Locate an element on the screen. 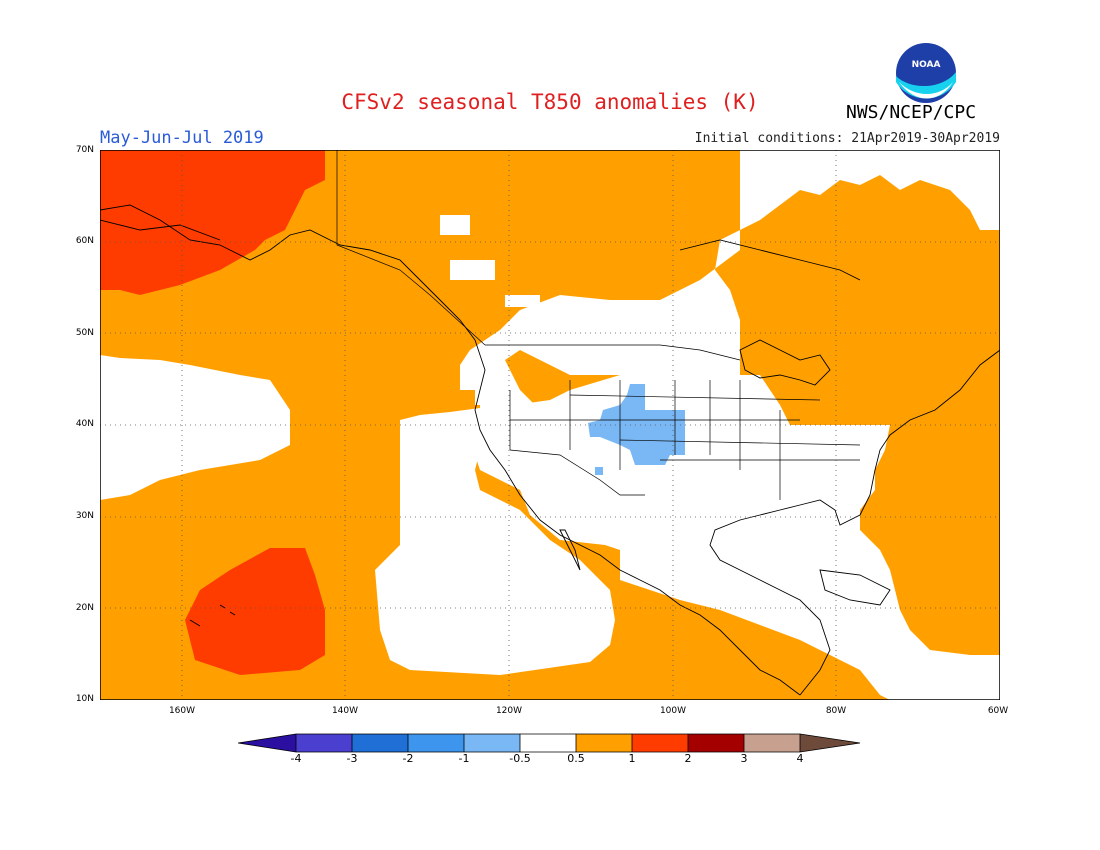  colorbar-label-05: 0.5 is located at coordinates (576, 758).